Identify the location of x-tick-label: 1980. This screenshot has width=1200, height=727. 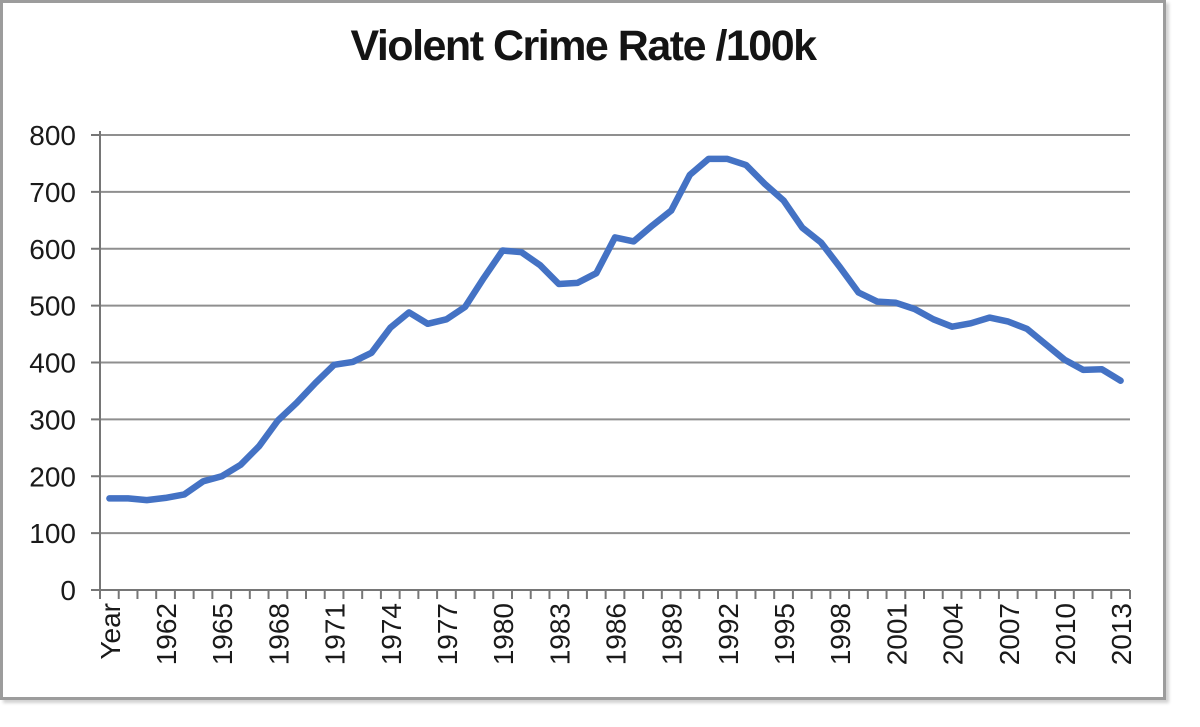
(503, 634).